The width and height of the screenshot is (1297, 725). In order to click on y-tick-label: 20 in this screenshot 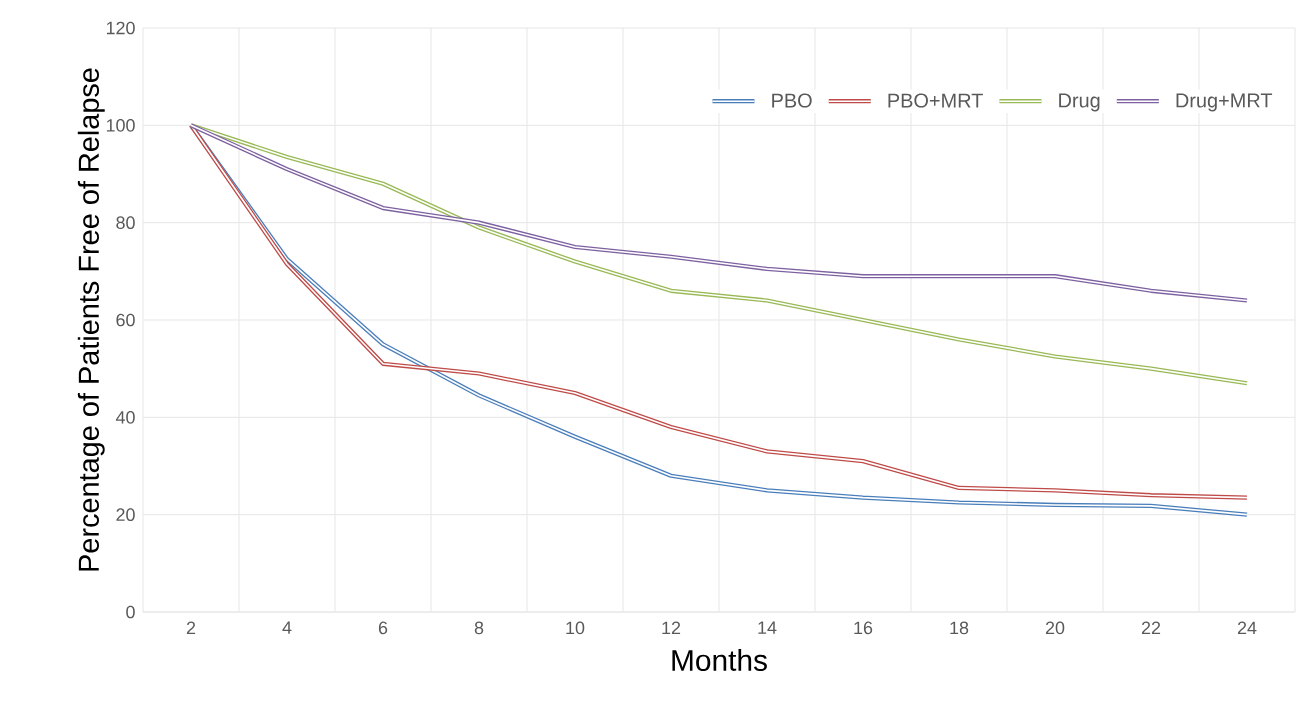, I will do `click(125, 515)`.